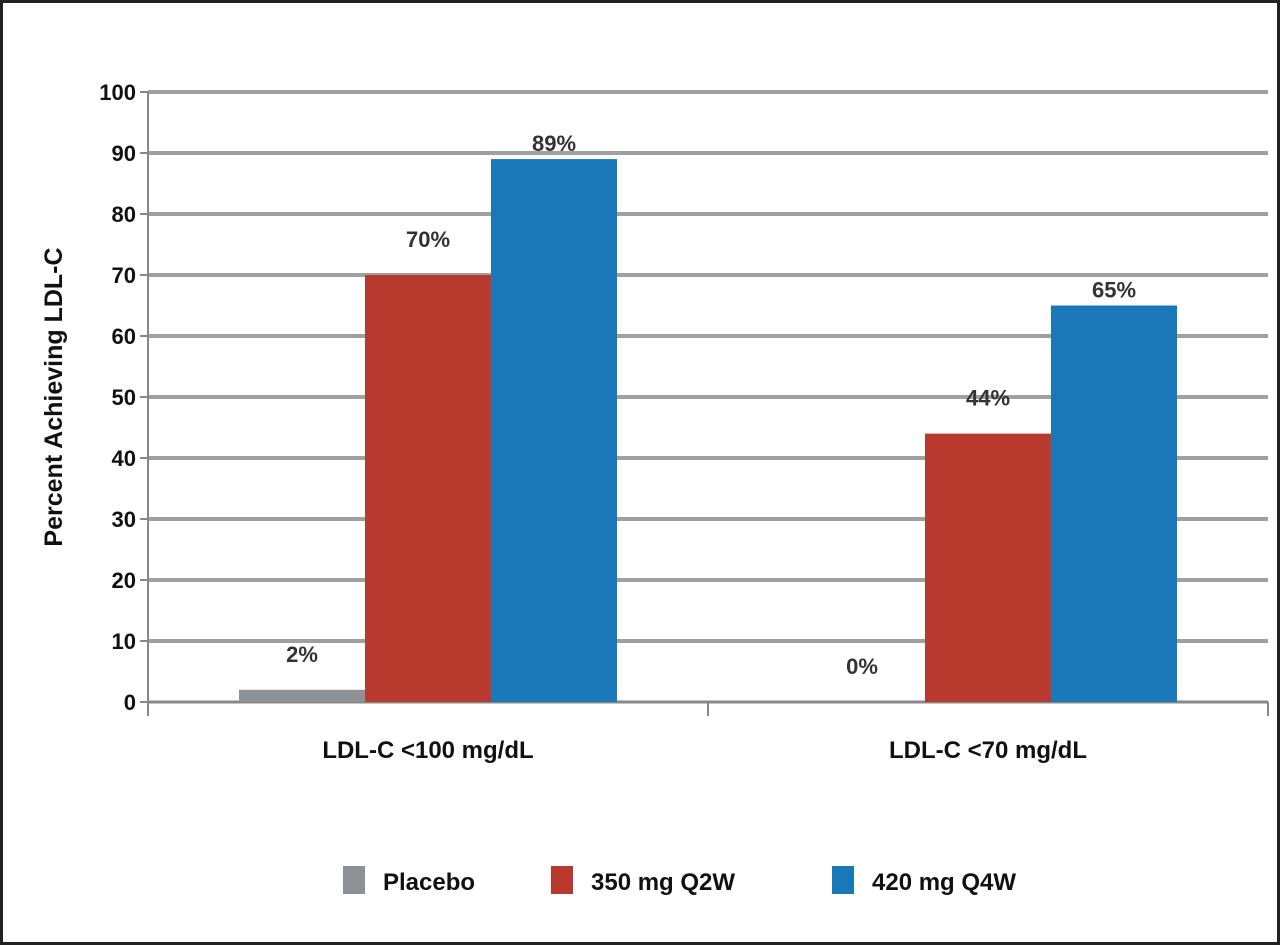  Describe the element at coordinates (988, 750) in the screenshot. I see `x-tick-label: LDL-C <70 mg/dL` at that location.